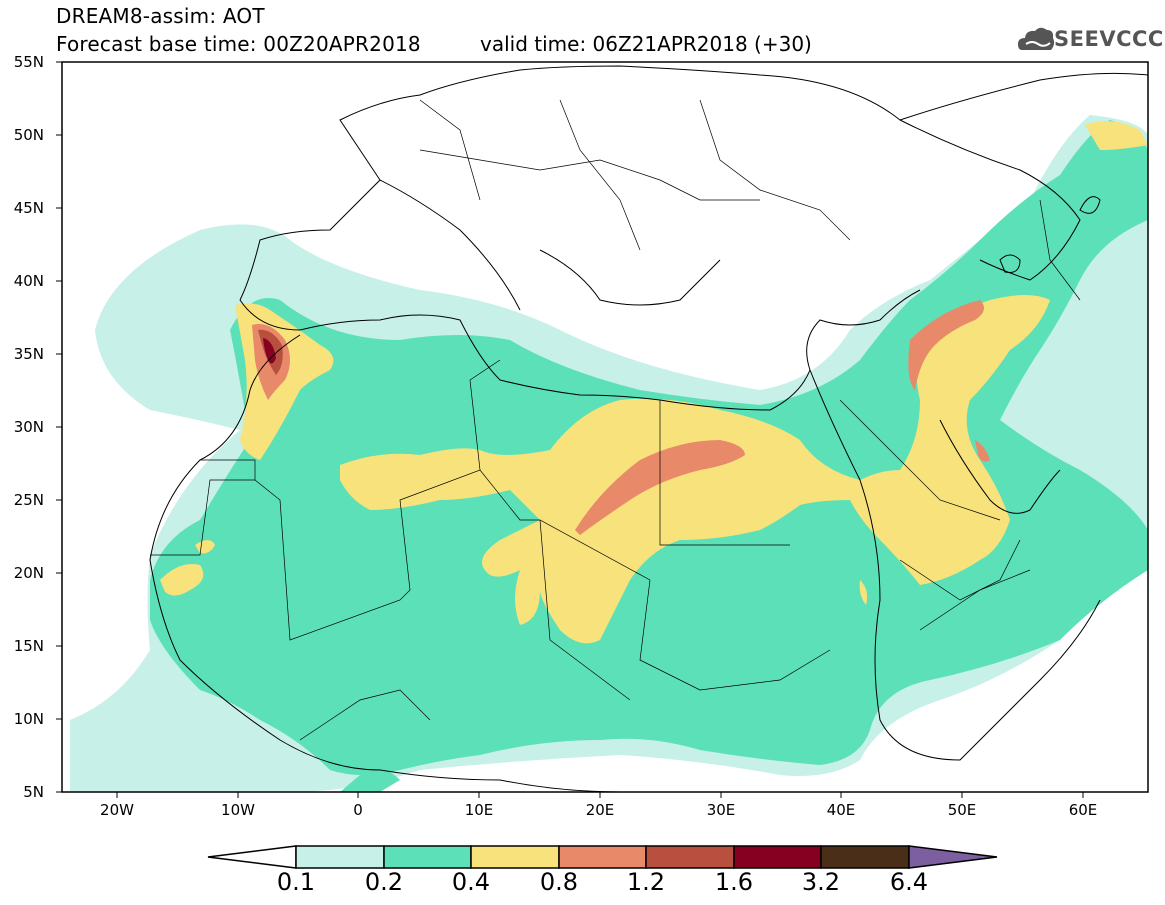 This screenshot has height=905, width=1165. What do you see at coordinates (962, 810) in the screenshot?
I see `lon-label: 50E` at bounding box center [962, 810].